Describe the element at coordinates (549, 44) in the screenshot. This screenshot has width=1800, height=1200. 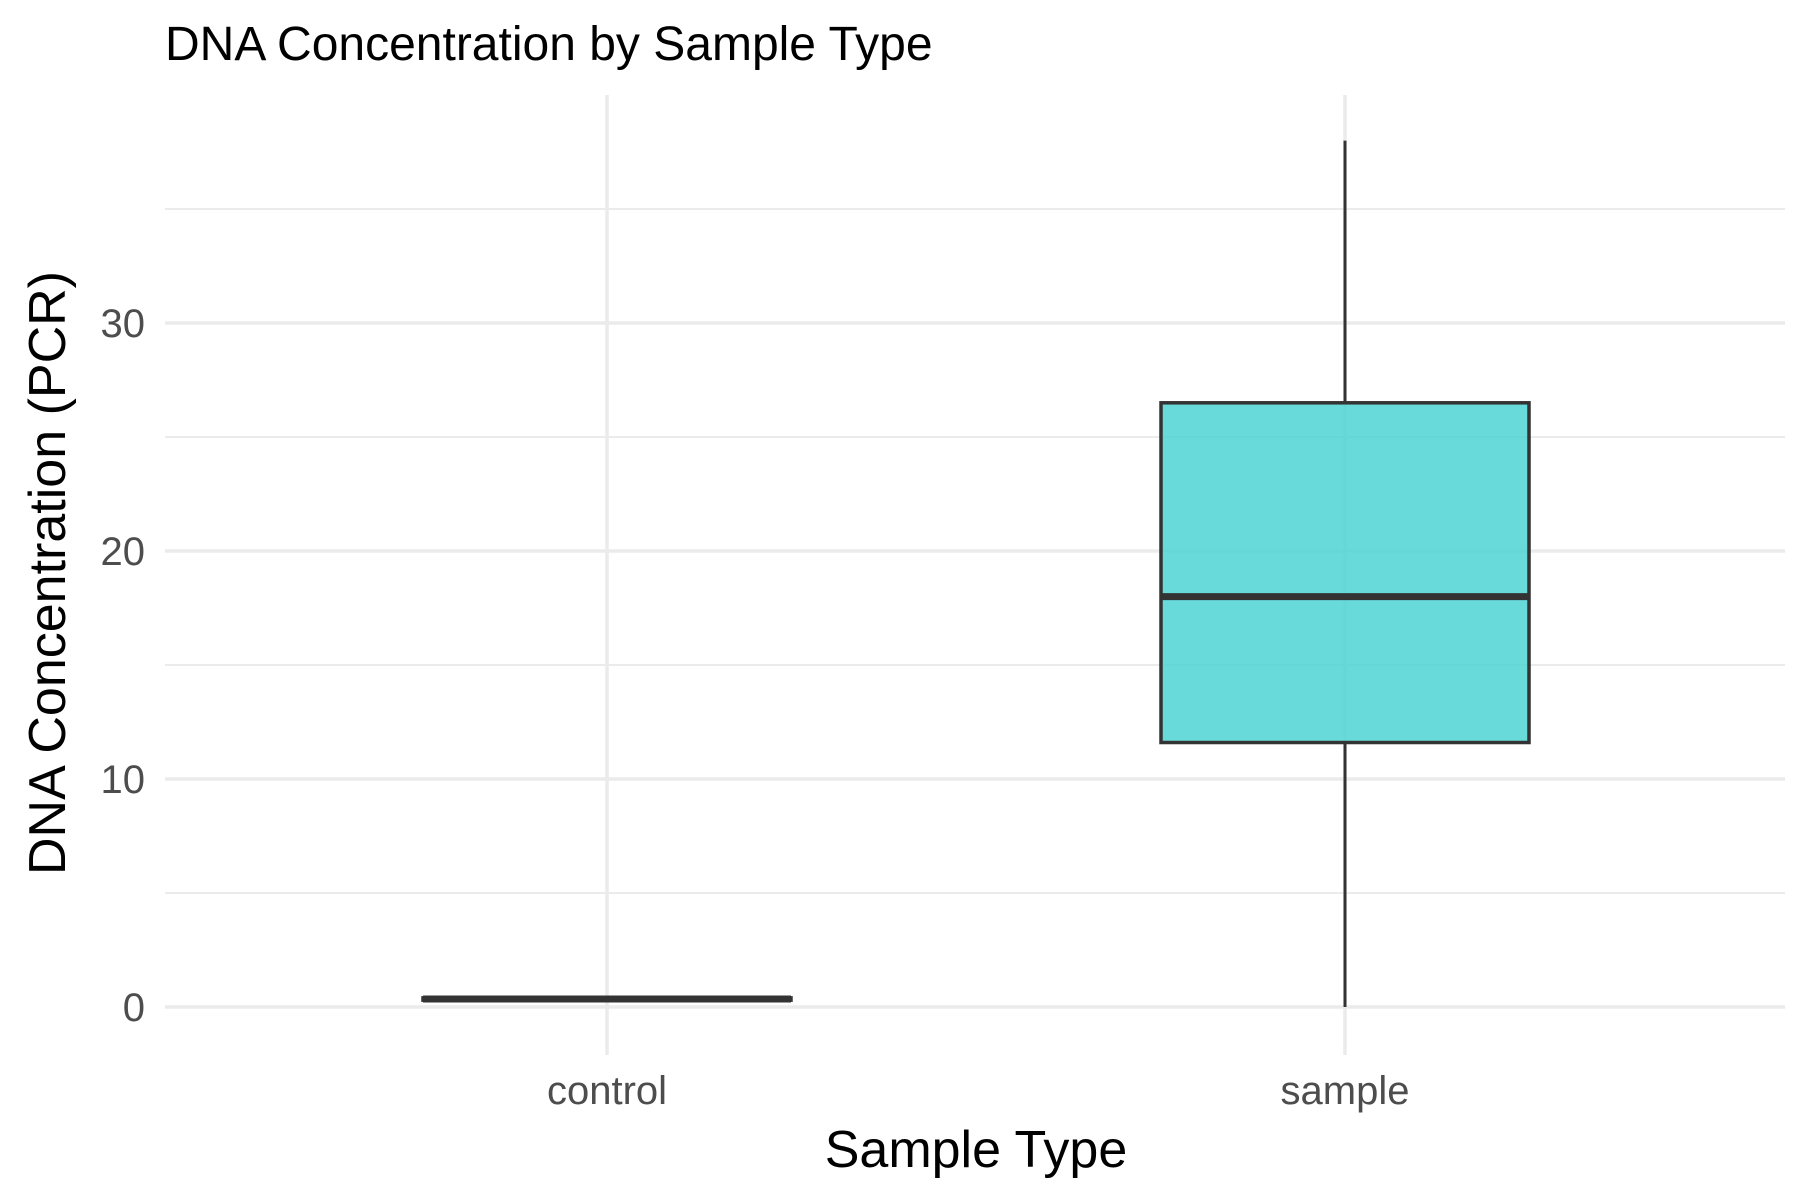
I see `chart-title: DNA Concentration by Sample Type` at that location.